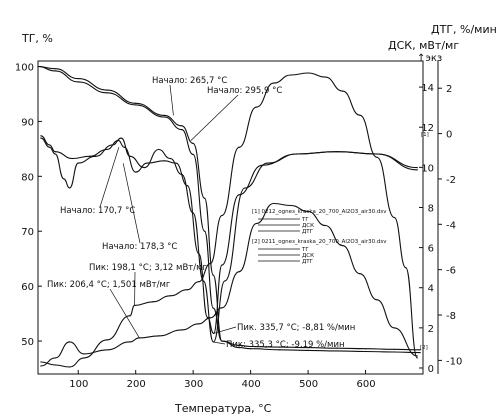  What do you see at coordinates (305, 220) in the screenshot?
I see `legend-entry-tg-1: ТГ` at bounding box center [305, 220].